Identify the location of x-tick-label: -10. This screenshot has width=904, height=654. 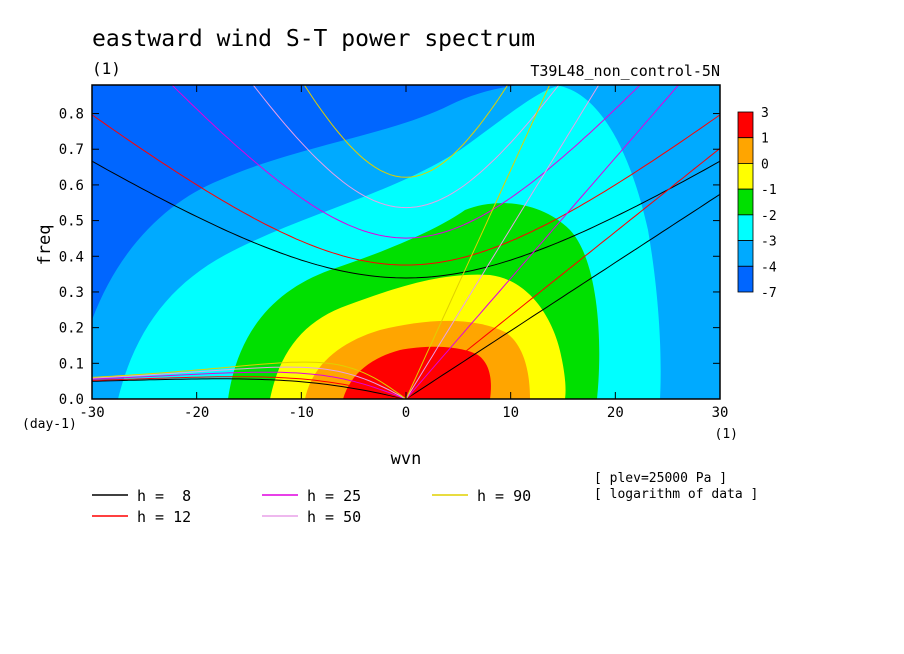
(301, 413).